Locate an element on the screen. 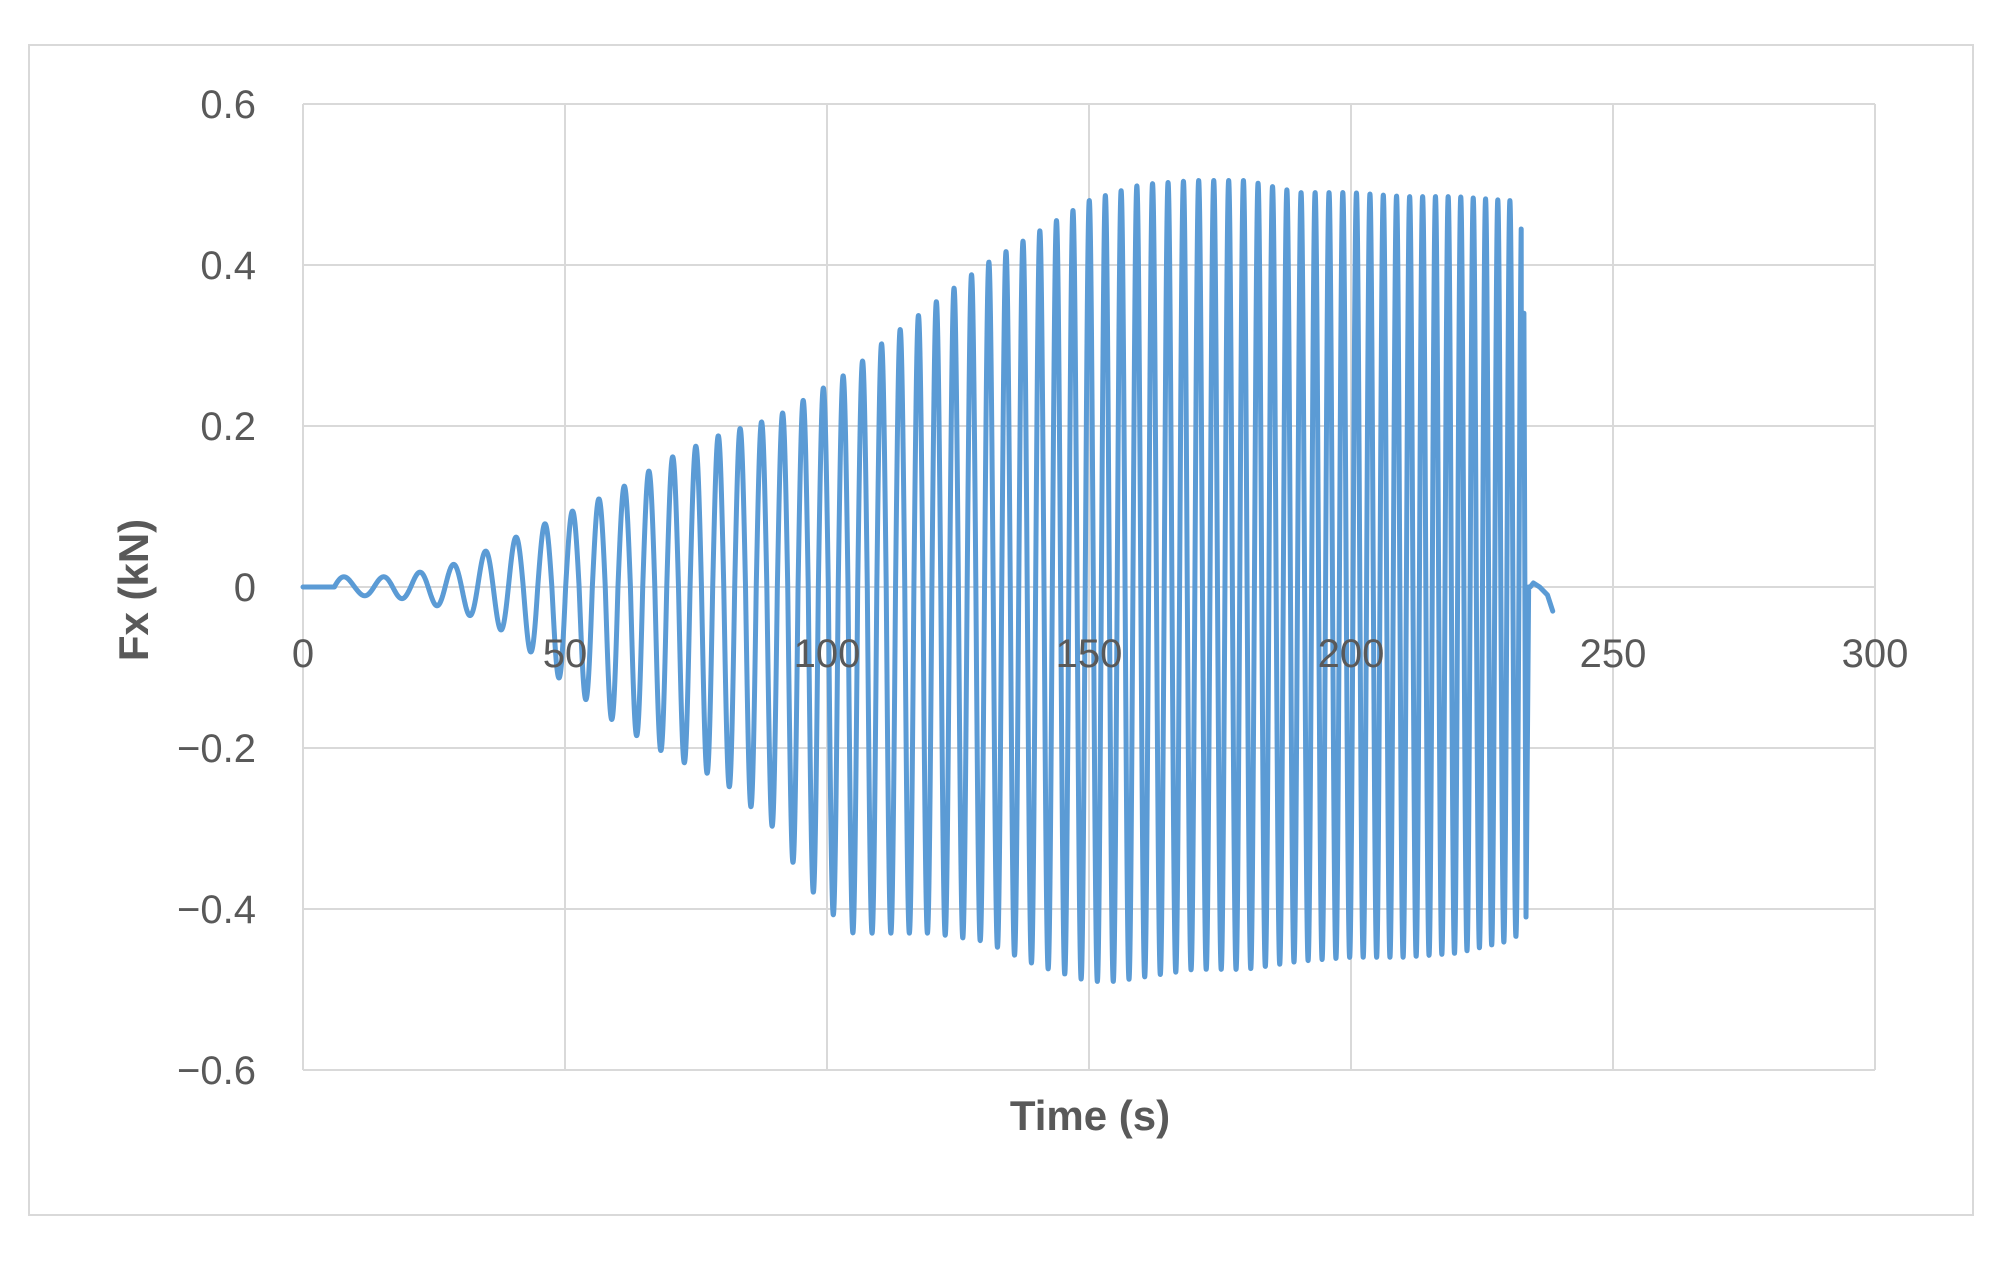 Image resolution: width=2001 pixels, height=1265 pixels. y-tick-label: 0.6 is located at coordinates (228, 105).